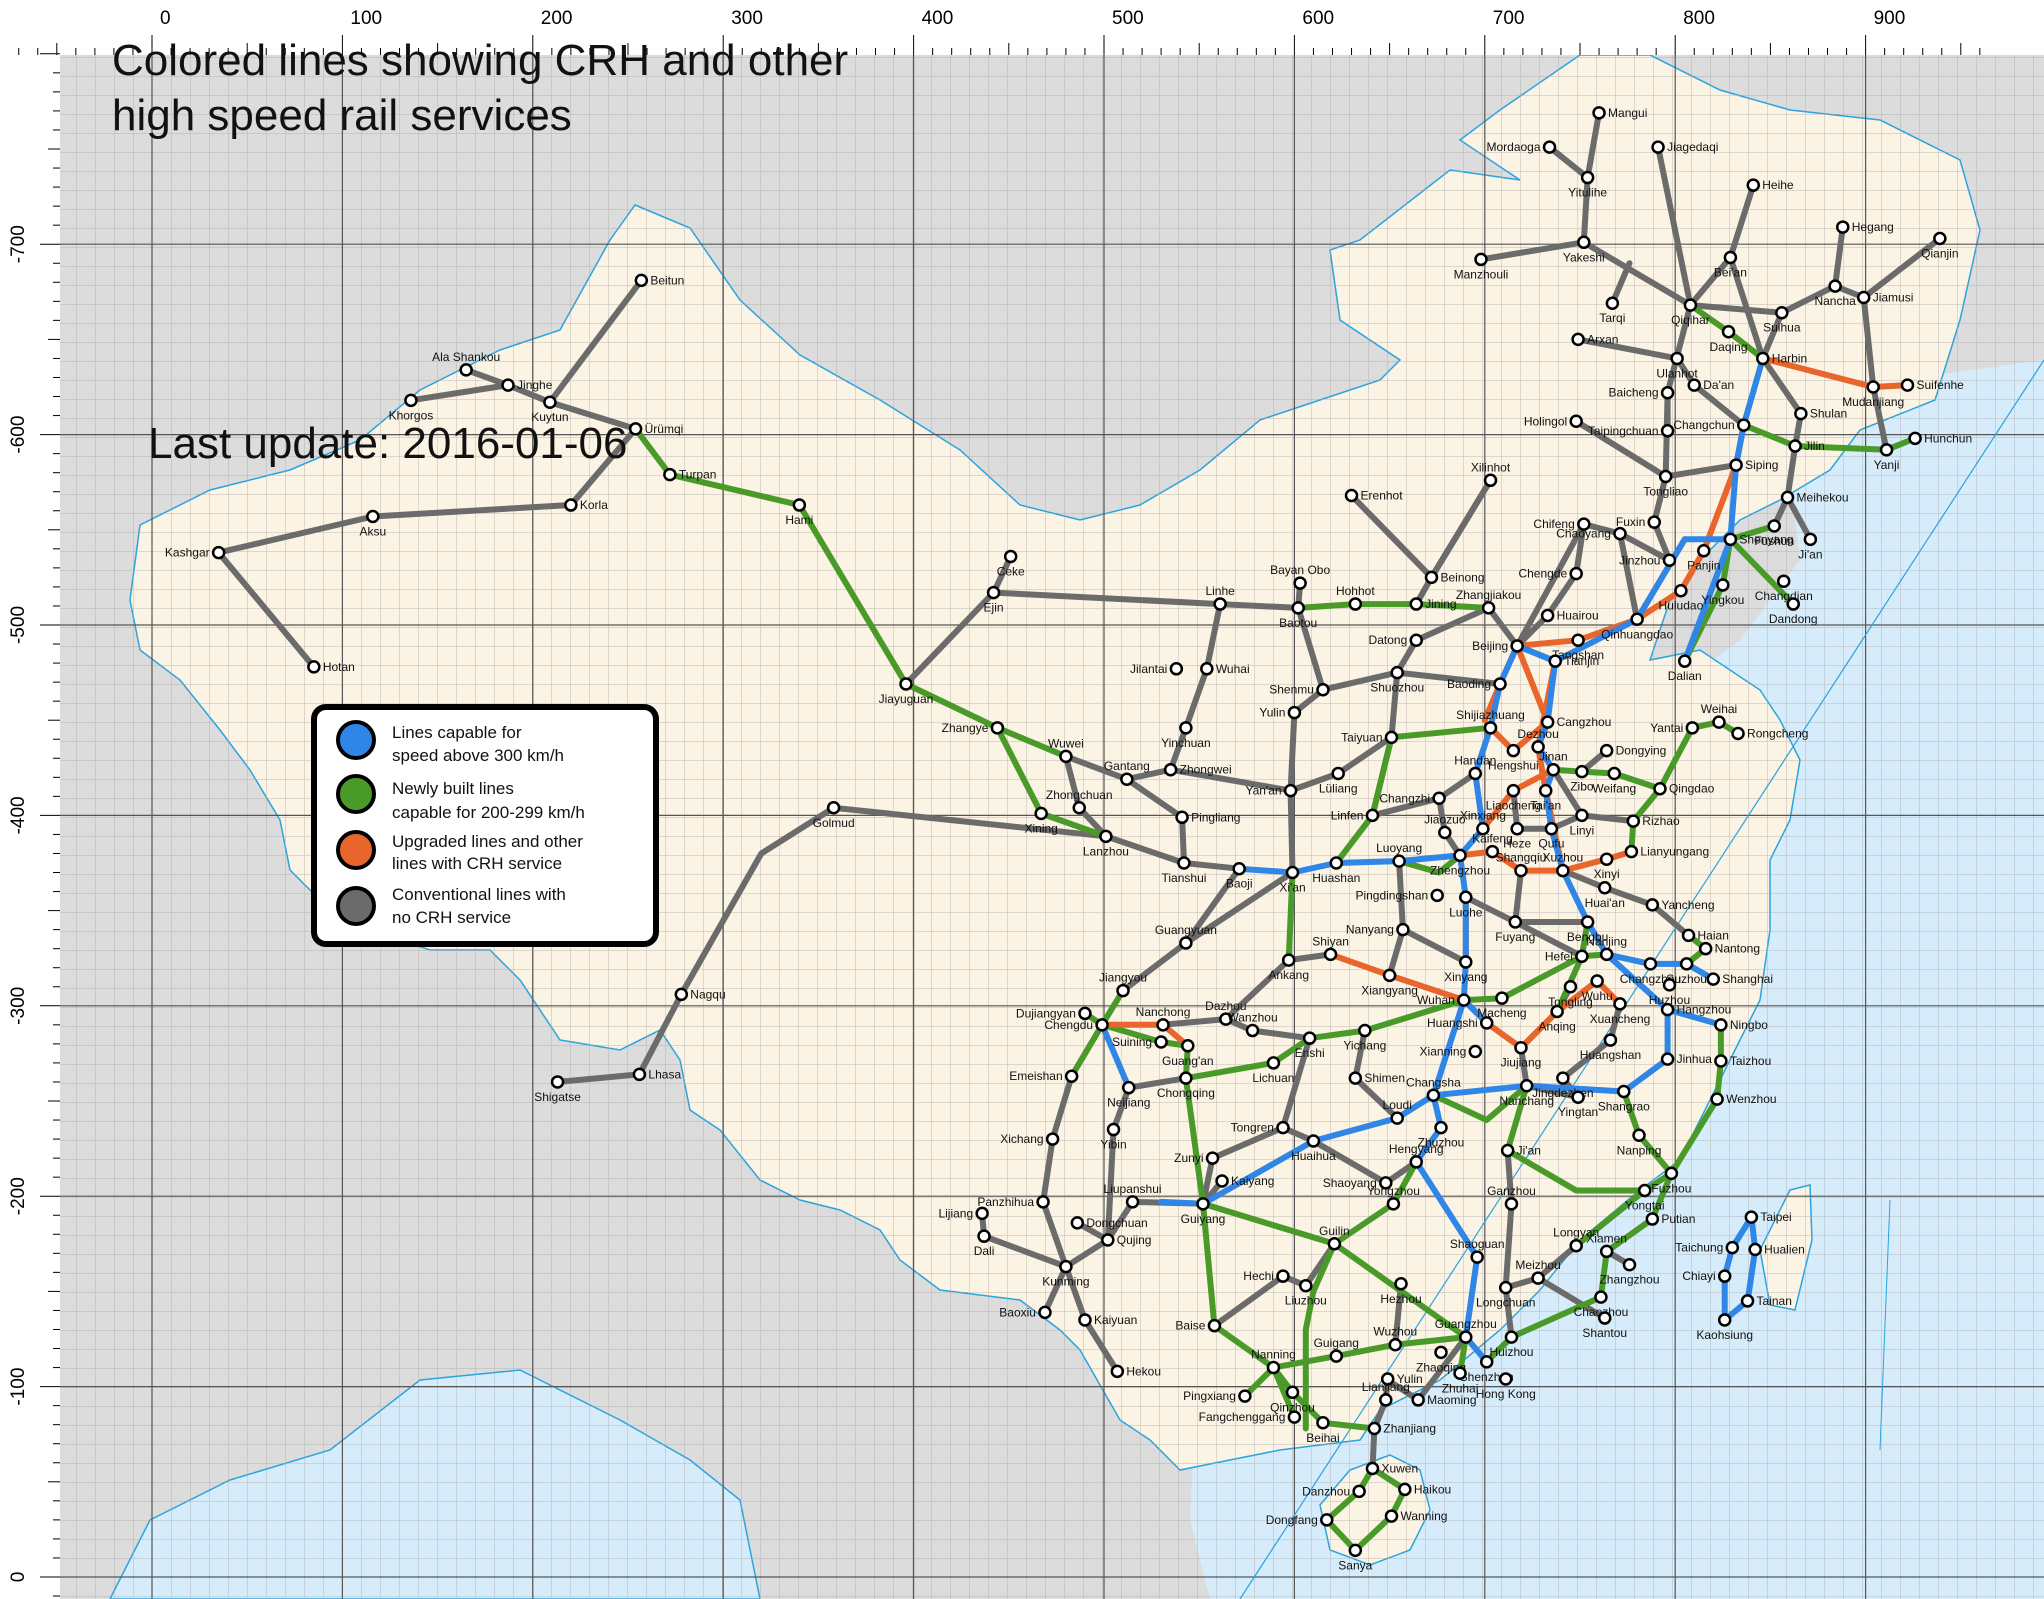 The height and width of the screenshot is (1599, 2044). I want to click on city-mordaoga: Mordaoga, so click(1521, 147).